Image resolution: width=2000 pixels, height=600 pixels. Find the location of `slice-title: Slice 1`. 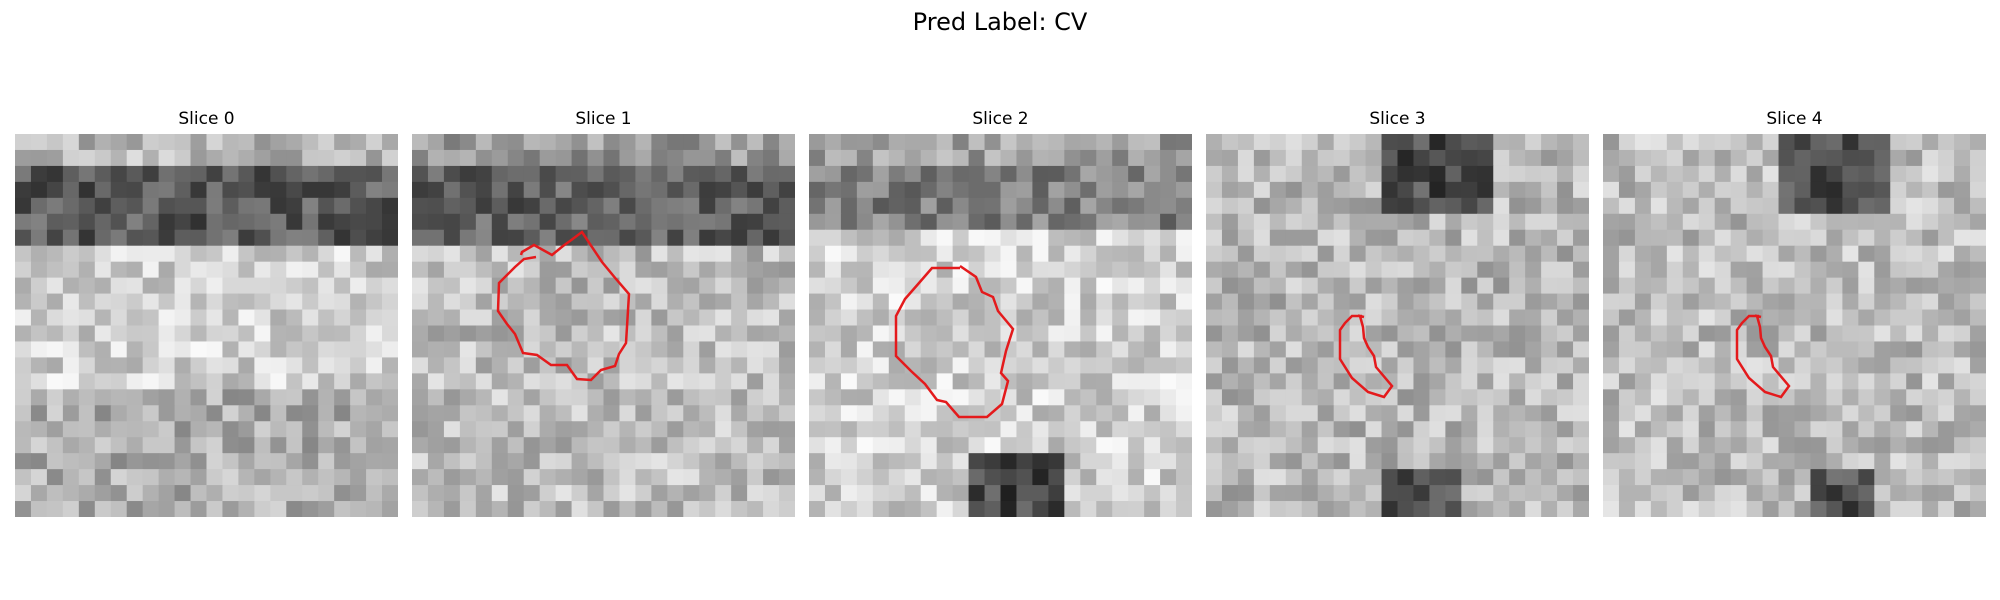

slice-title: Slice 1 is located at coordinates (603, 119).